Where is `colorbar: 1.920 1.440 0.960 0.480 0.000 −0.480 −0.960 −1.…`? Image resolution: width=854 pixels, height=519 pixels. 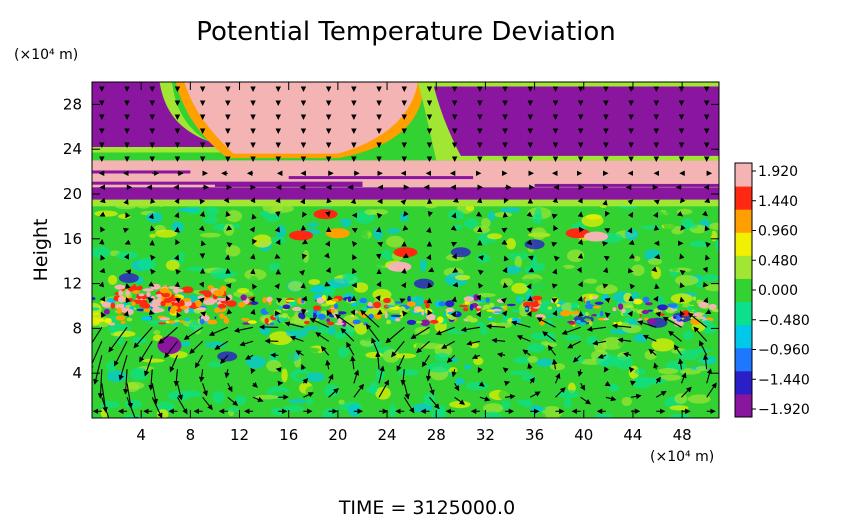 colorbar: 1.920 1.440 0.960 0.480 0.000 −0.480 −0.960 −1.… is located at coordinates (772, 290).